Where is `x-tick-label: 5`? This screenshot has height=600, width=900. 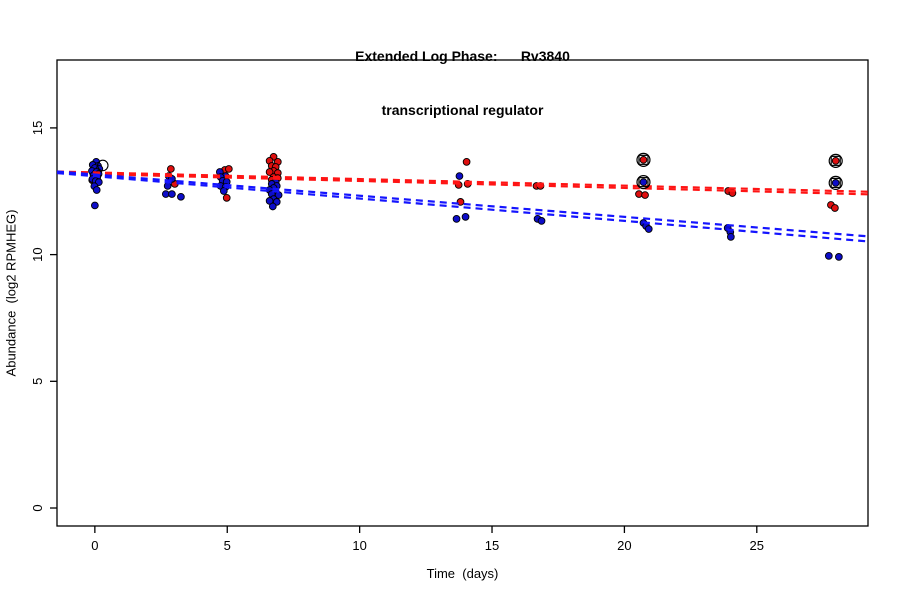
x-tick-label: 5 is located at coordinates (227, 545).